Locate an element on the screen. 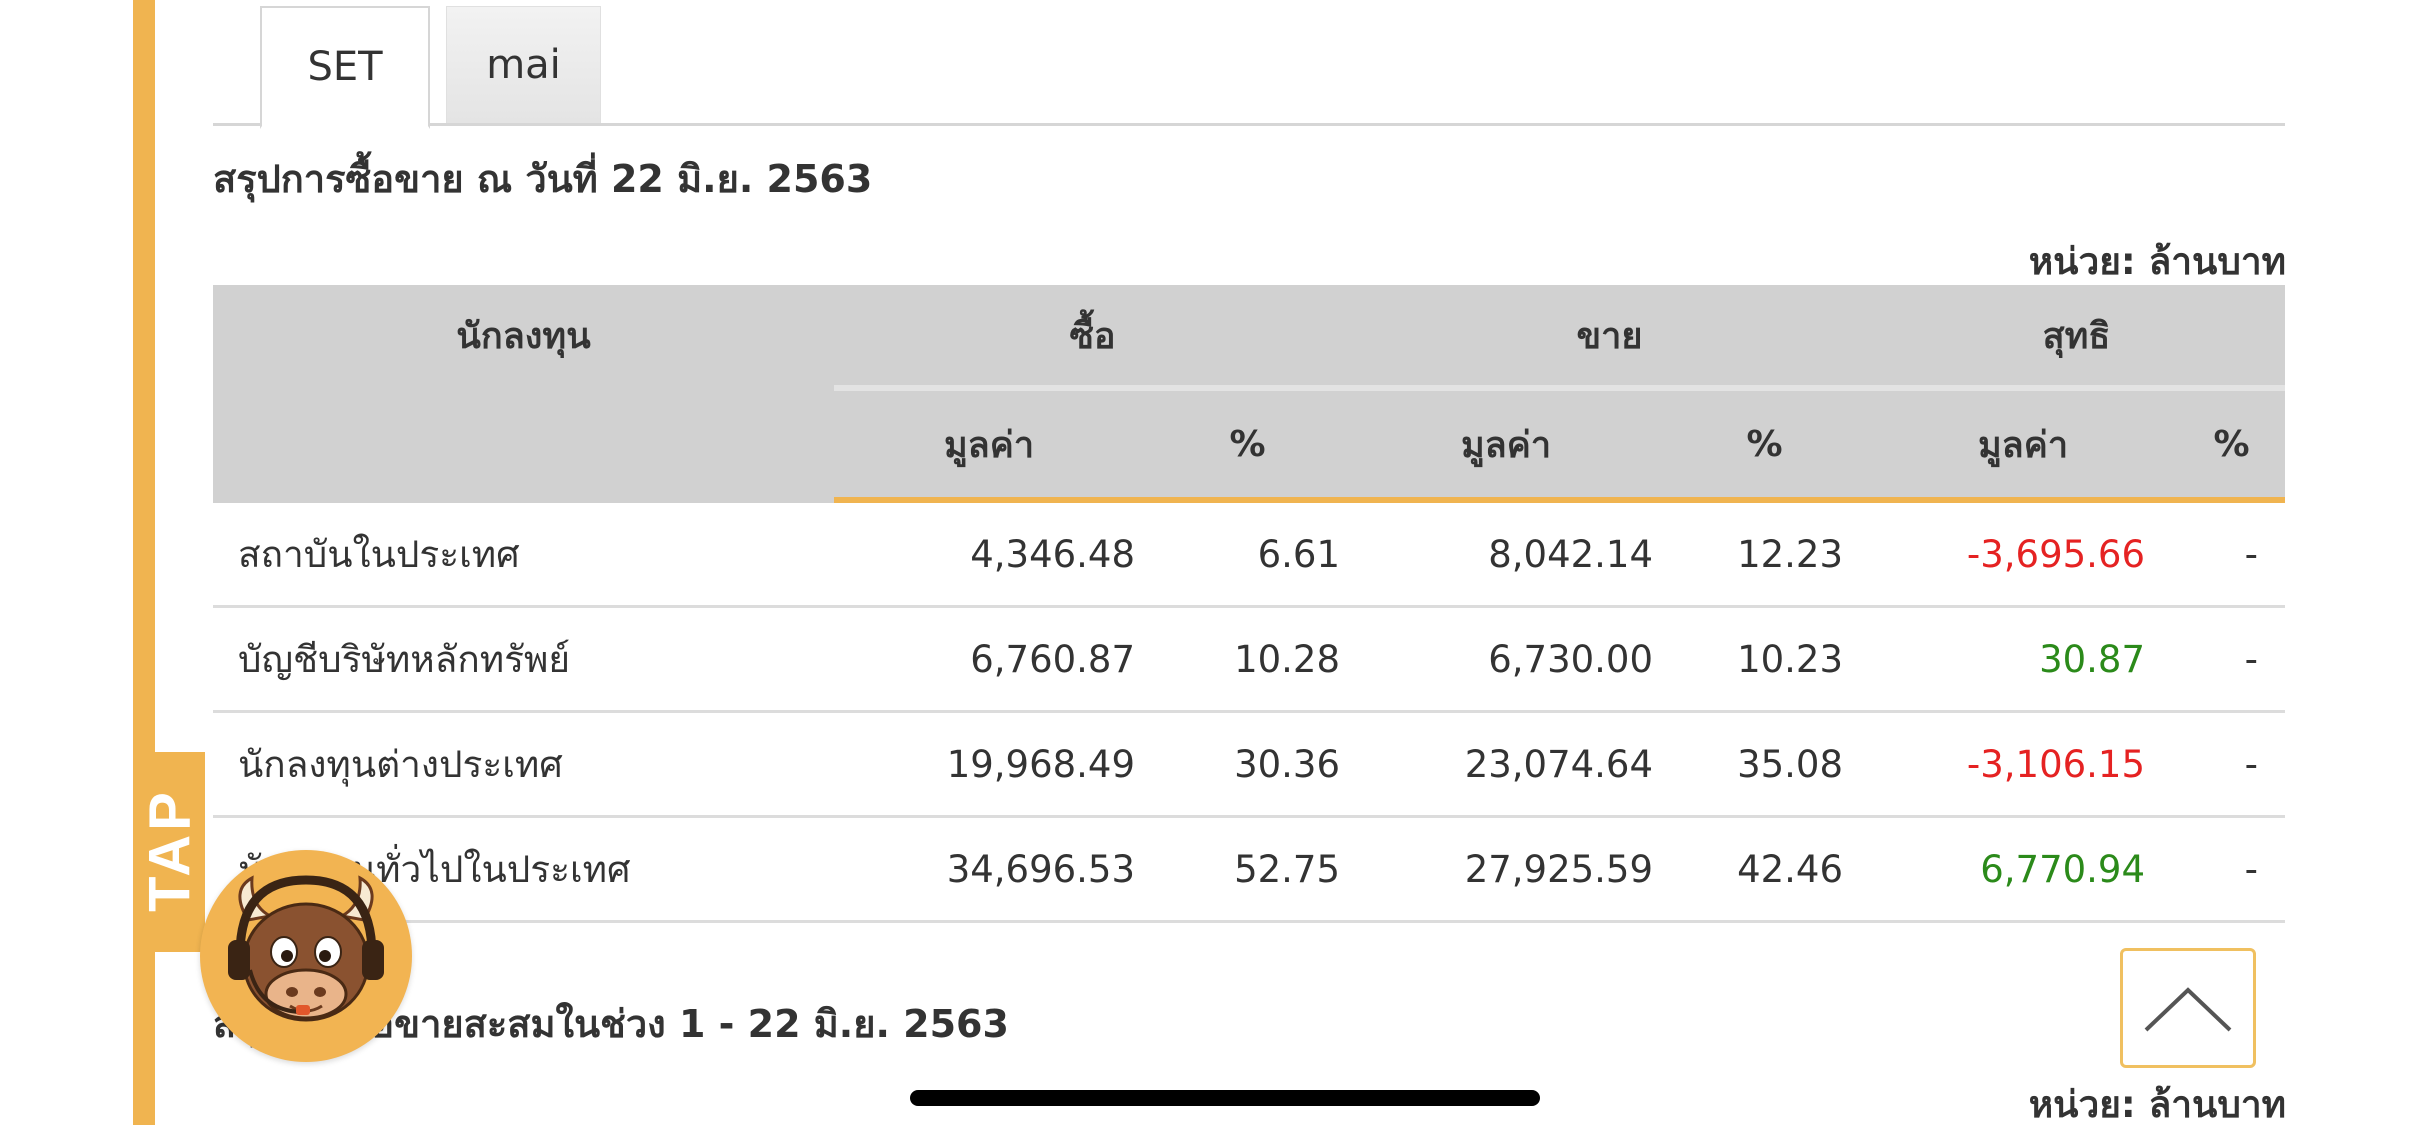 The width and height of the screenshot is (2436, 1125). header-net-value: มูลค่า is located at coordinates (2023, 445).